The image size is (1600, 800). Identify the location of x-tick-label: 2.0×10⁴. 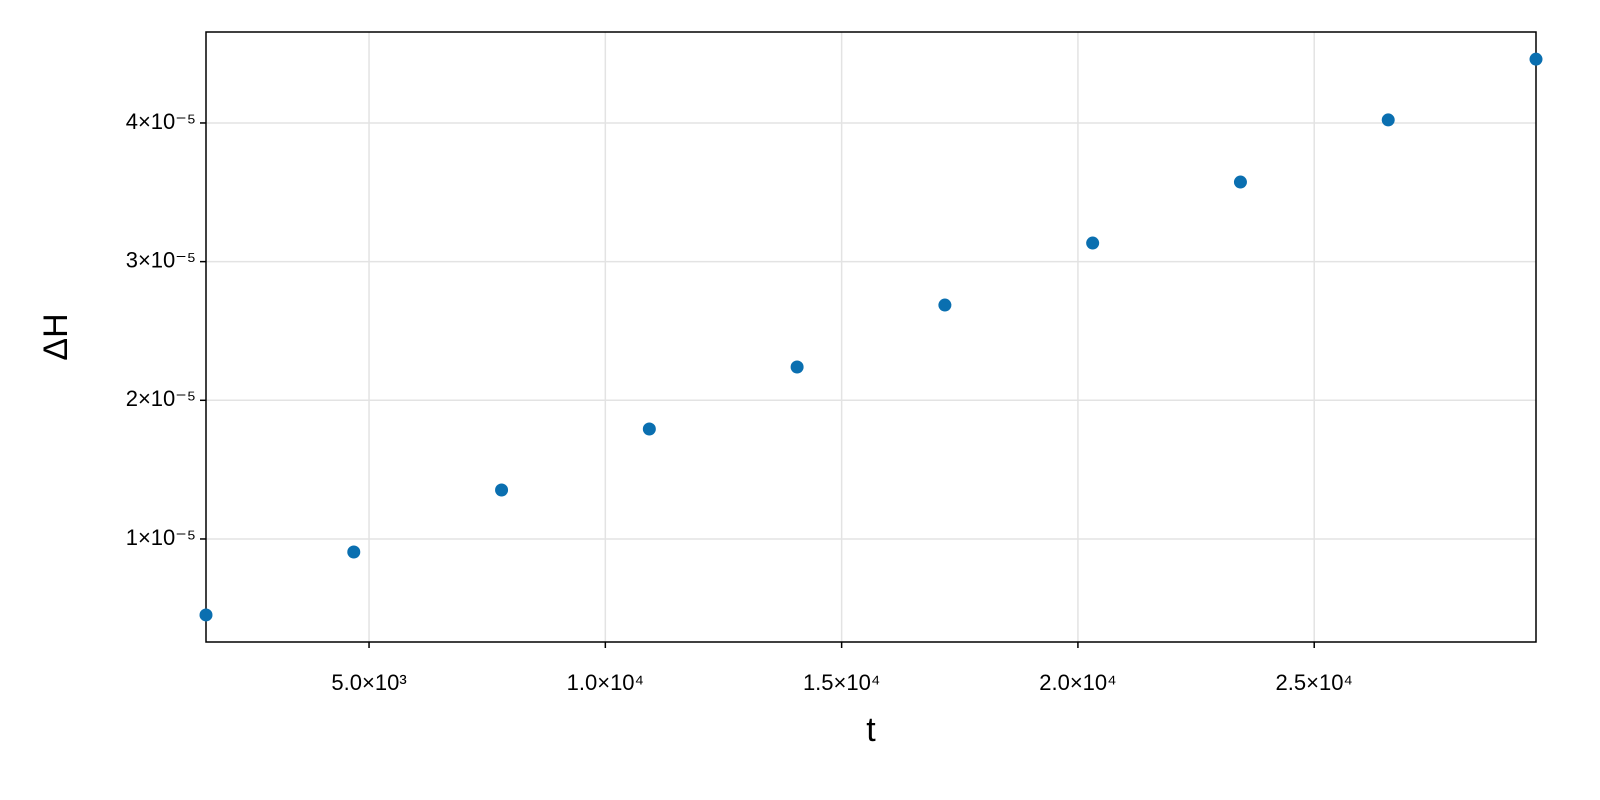
(1077, 682).